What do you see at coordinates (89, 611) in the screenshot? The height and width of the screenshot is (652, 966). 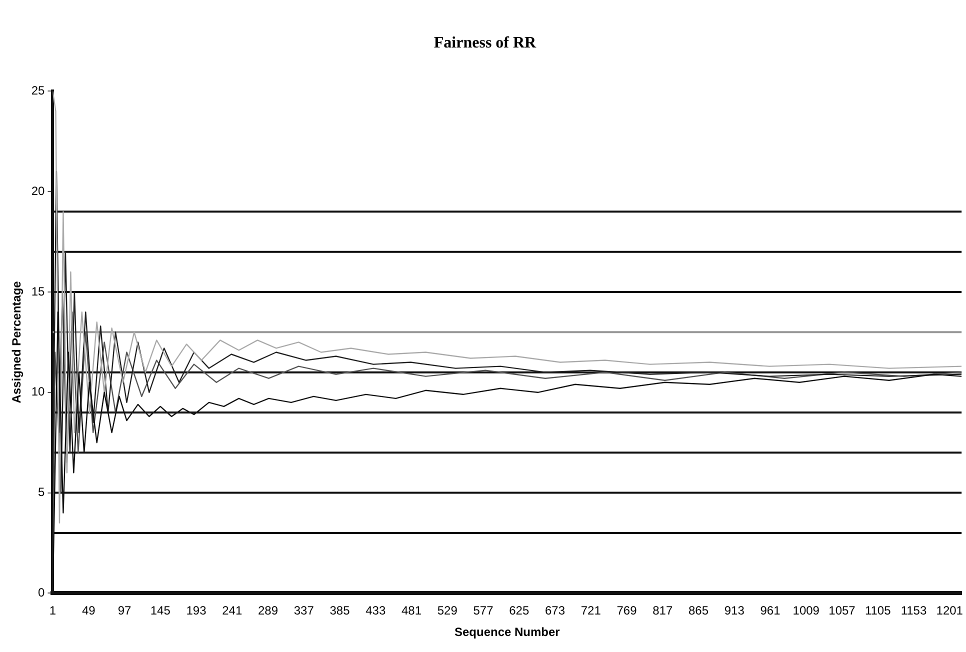 I see `x-tick-label: 49` at bounding box center [89, 611].